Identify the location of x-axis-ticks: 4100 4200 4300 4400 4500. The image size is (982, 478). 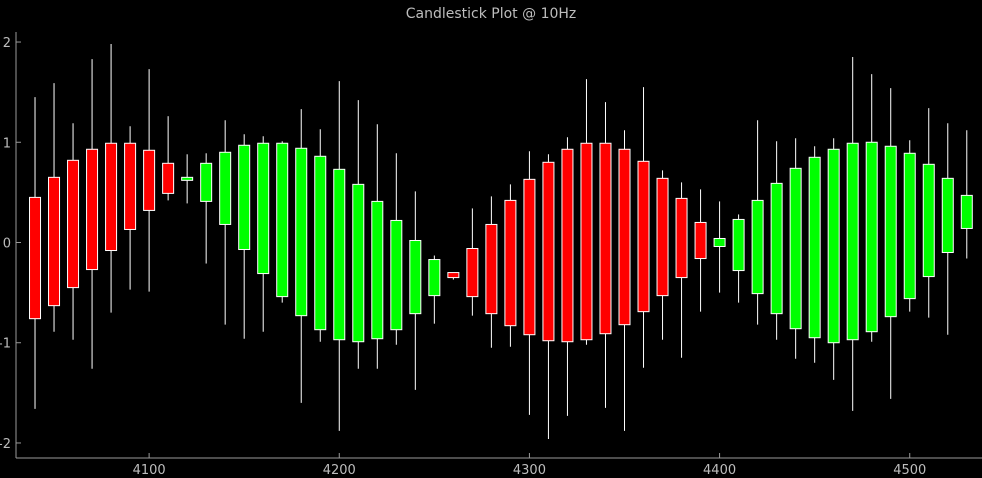
(529, 465).